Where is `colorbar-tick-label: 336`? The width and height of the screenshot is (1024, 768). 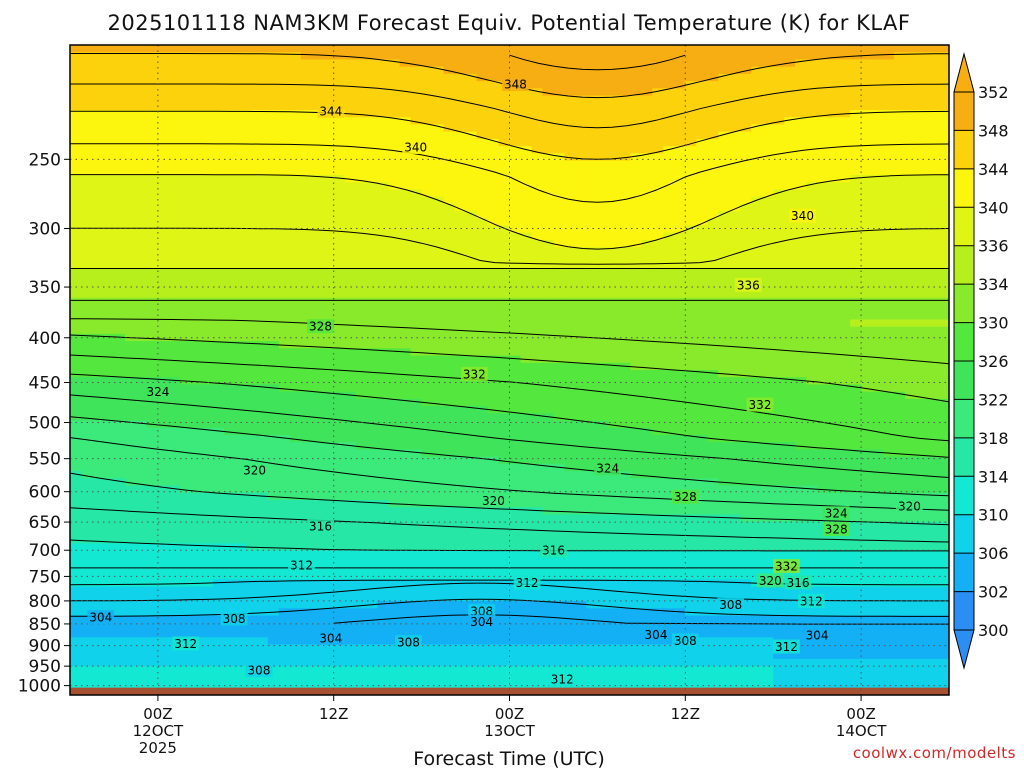
colorbar-tick-label: 336 is located at coordinates (993, 246).